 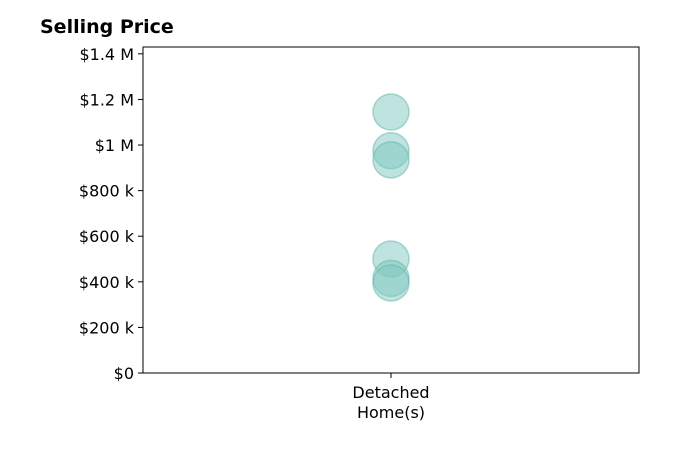 What do you see at coordinates (106, 99) in the screenshot?
I see `y-tick-label: $1.2 M` at bounding box center [106, 99].